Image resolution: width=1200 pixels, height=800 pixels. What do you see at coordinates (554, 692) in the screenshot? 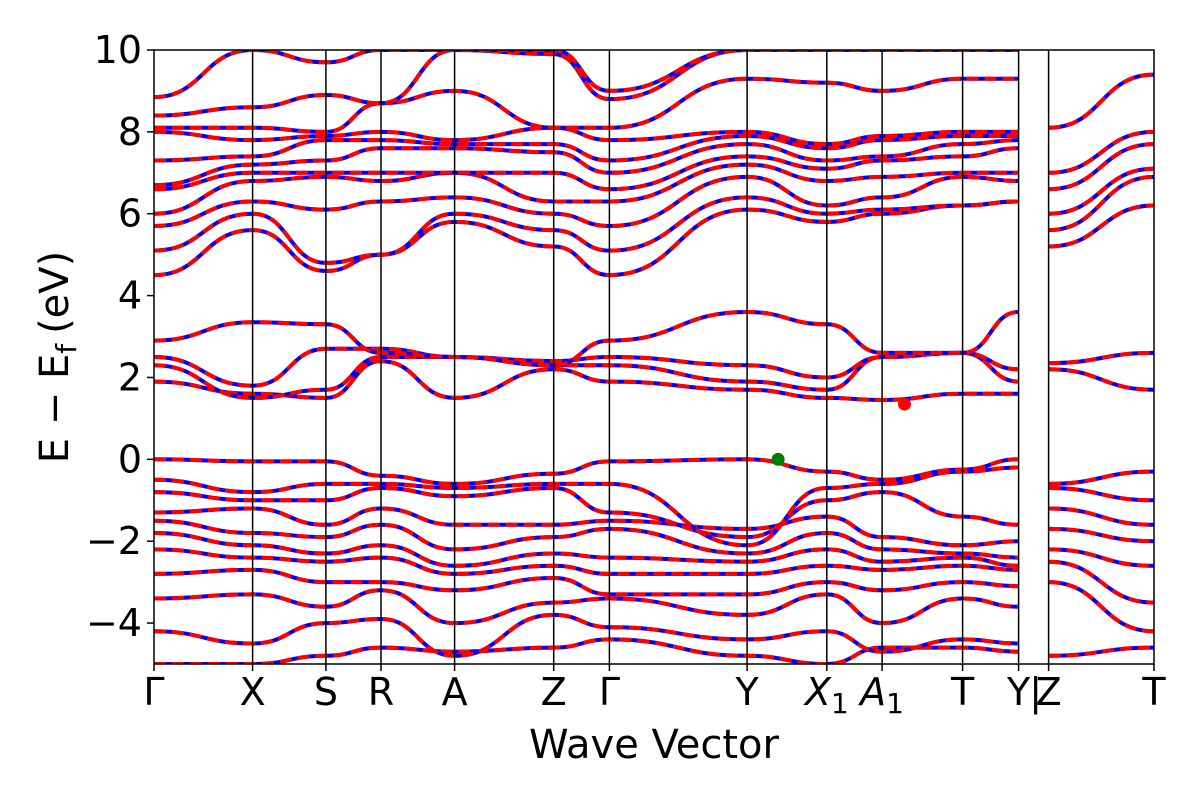
I see `x-tick-label-5: Z` at bounding box center [554, 692].